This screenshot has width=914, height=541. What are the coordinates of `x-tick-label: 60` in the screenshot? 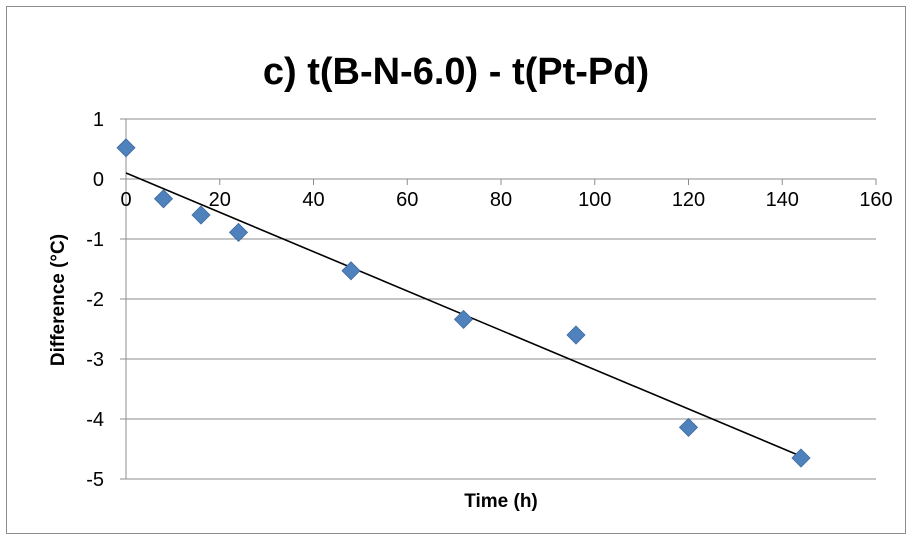 It's located at (407, 200).